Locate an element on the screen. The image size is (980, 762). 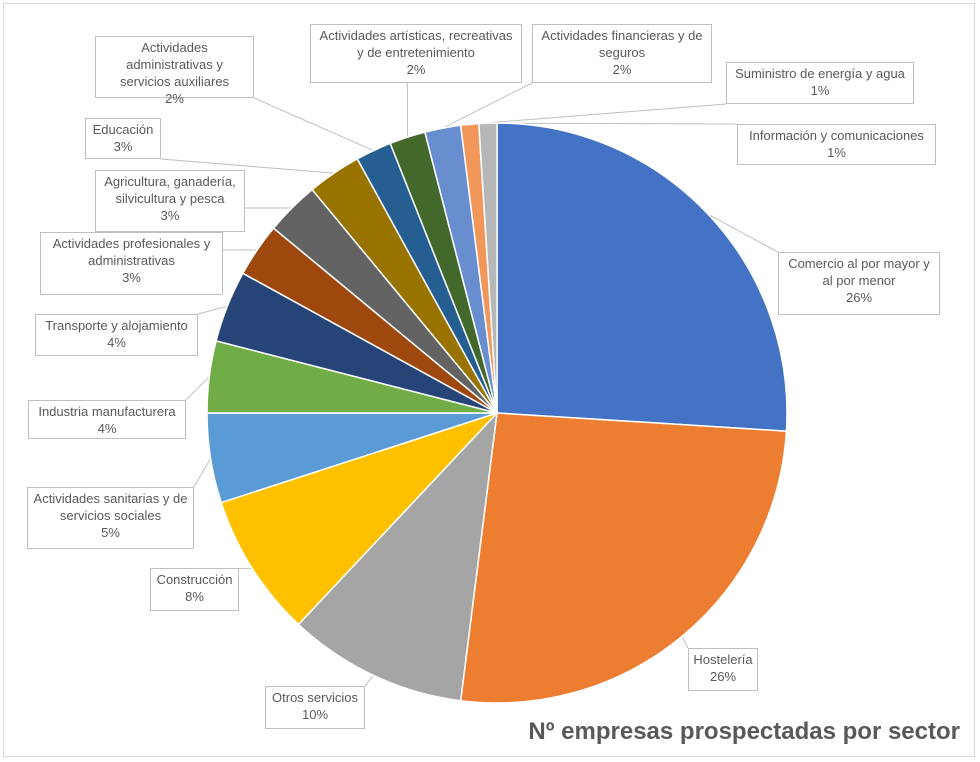
data-label-category: Otros servicios is located at coordinates (315, 697).